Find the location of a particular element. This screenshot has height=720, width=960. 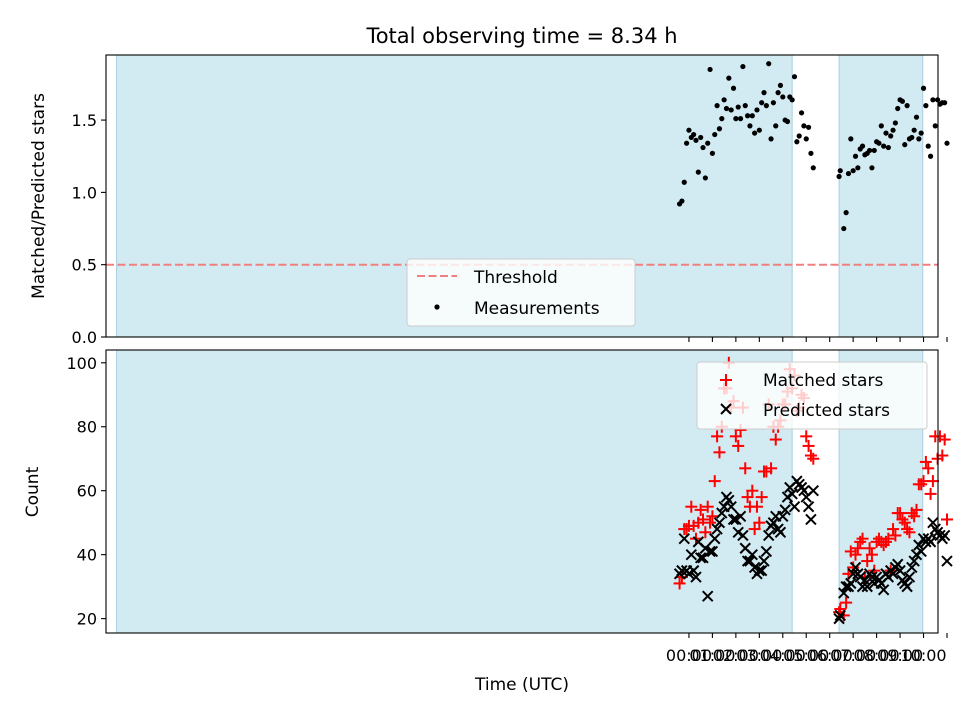

y-tick-label: 1.5 is located at coordinates (84, 120).